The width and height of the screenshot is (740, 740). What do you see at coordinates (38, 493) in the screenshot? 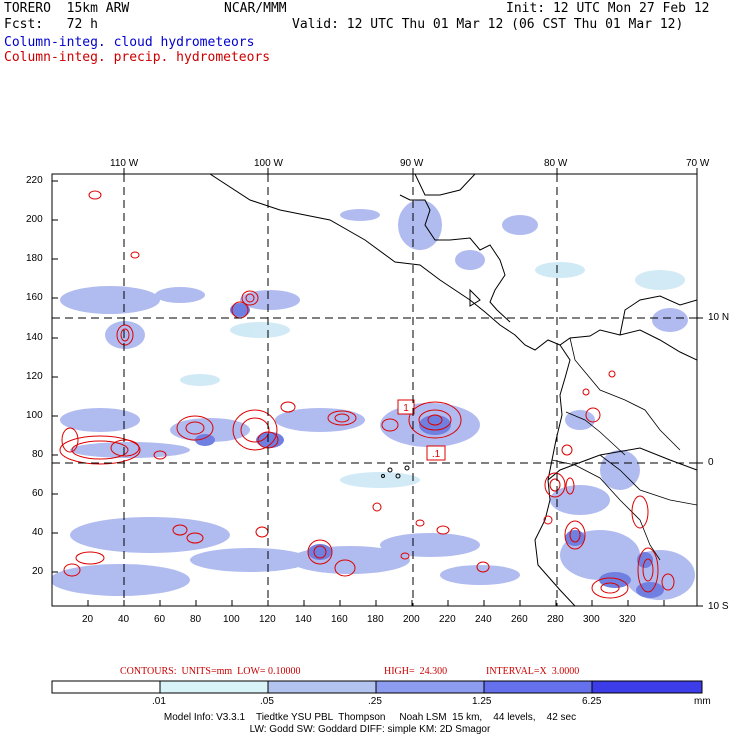
I see `y-tick: 60` at bounding box center [38, 493].